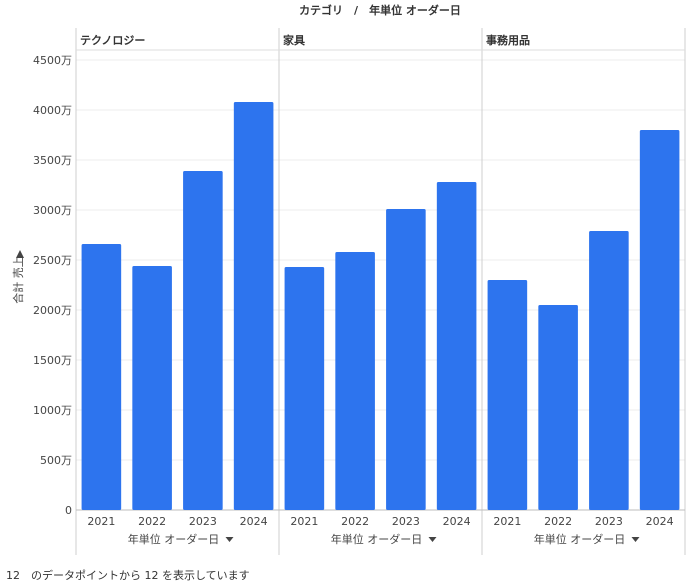 The width and height of the screenshot is (695, 588). What do you see at coordinates (52, 160) in the screenshot?
I see `y-tick-label: 3500万` at bounding box center [52, 160].